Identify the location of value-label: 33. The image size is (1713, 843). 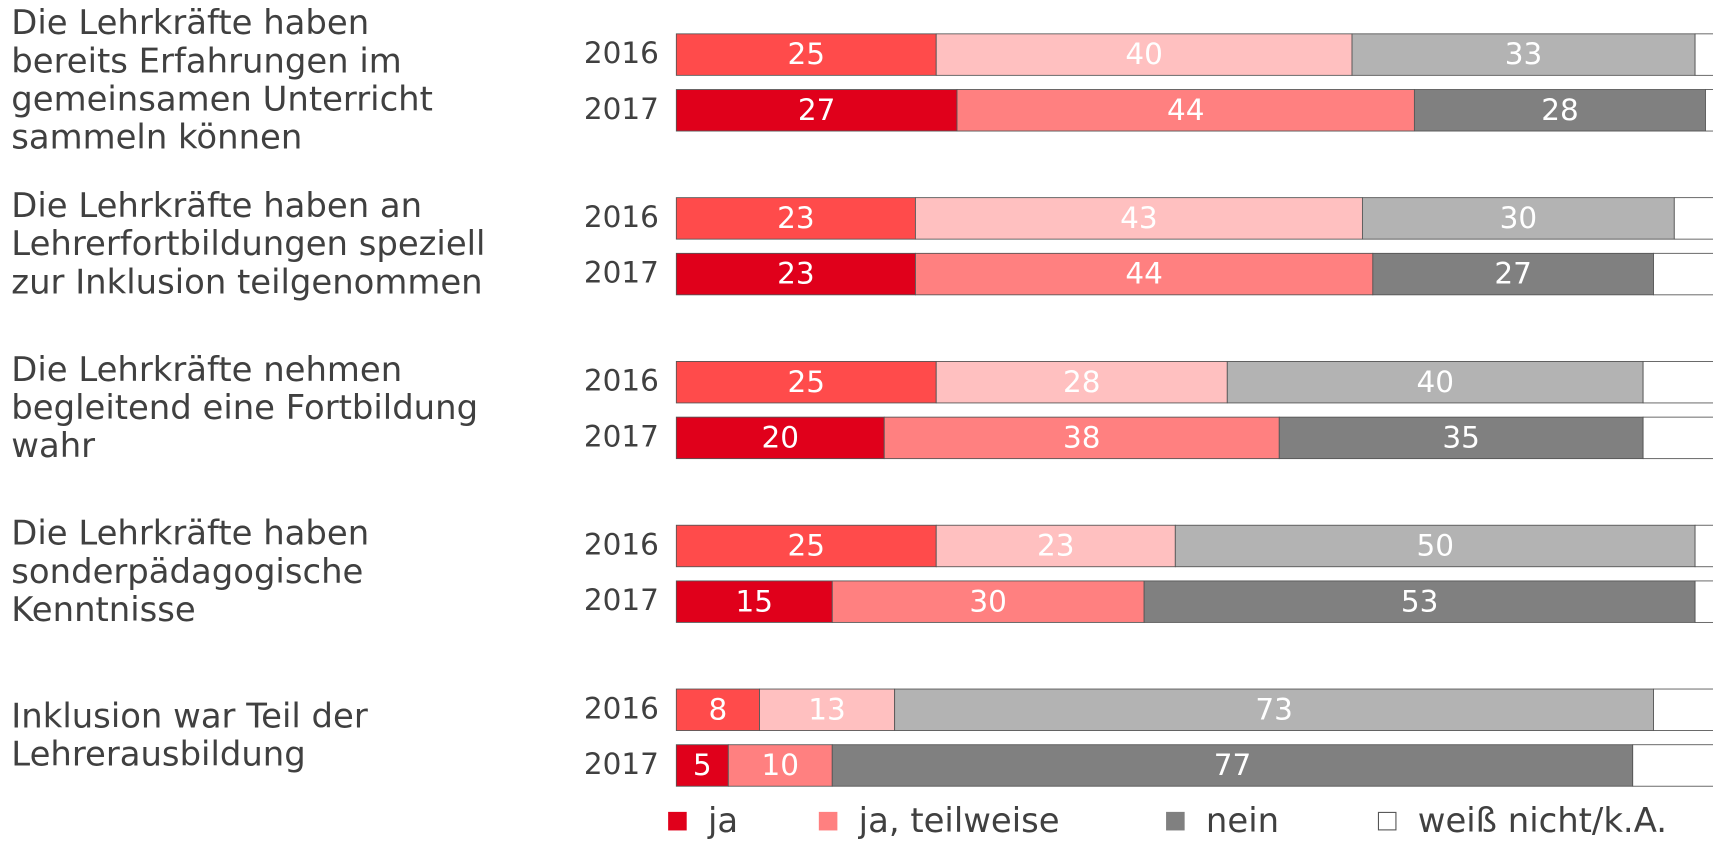
(1524, 54).